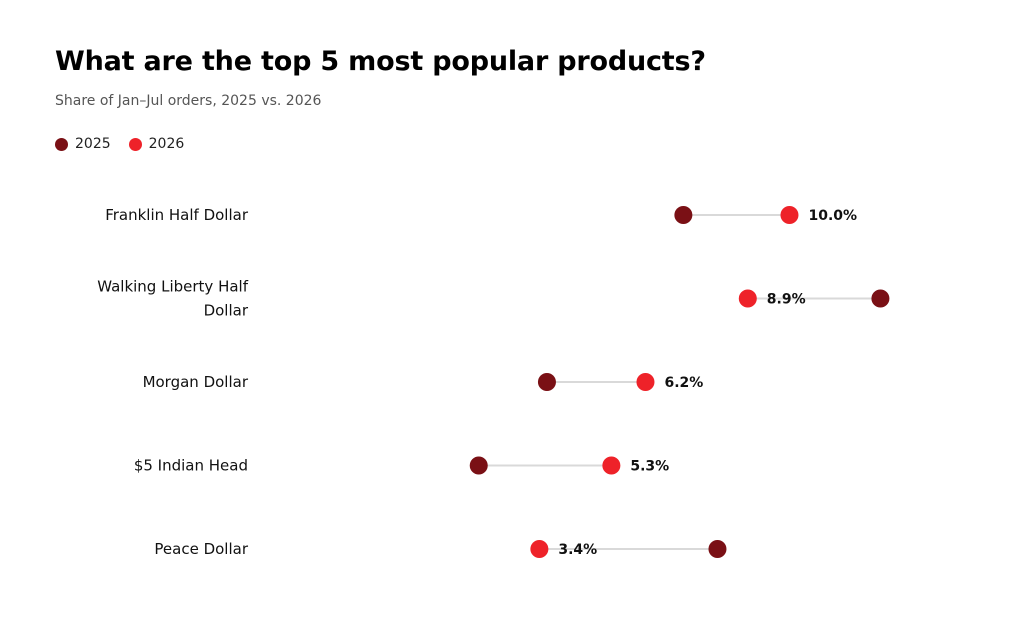 This screenshot has height=637, width=1024. What do you see at coordinates (135, 144) in the screenshot?
I see `legend-dot-2026` at bounding box center [135, 144].